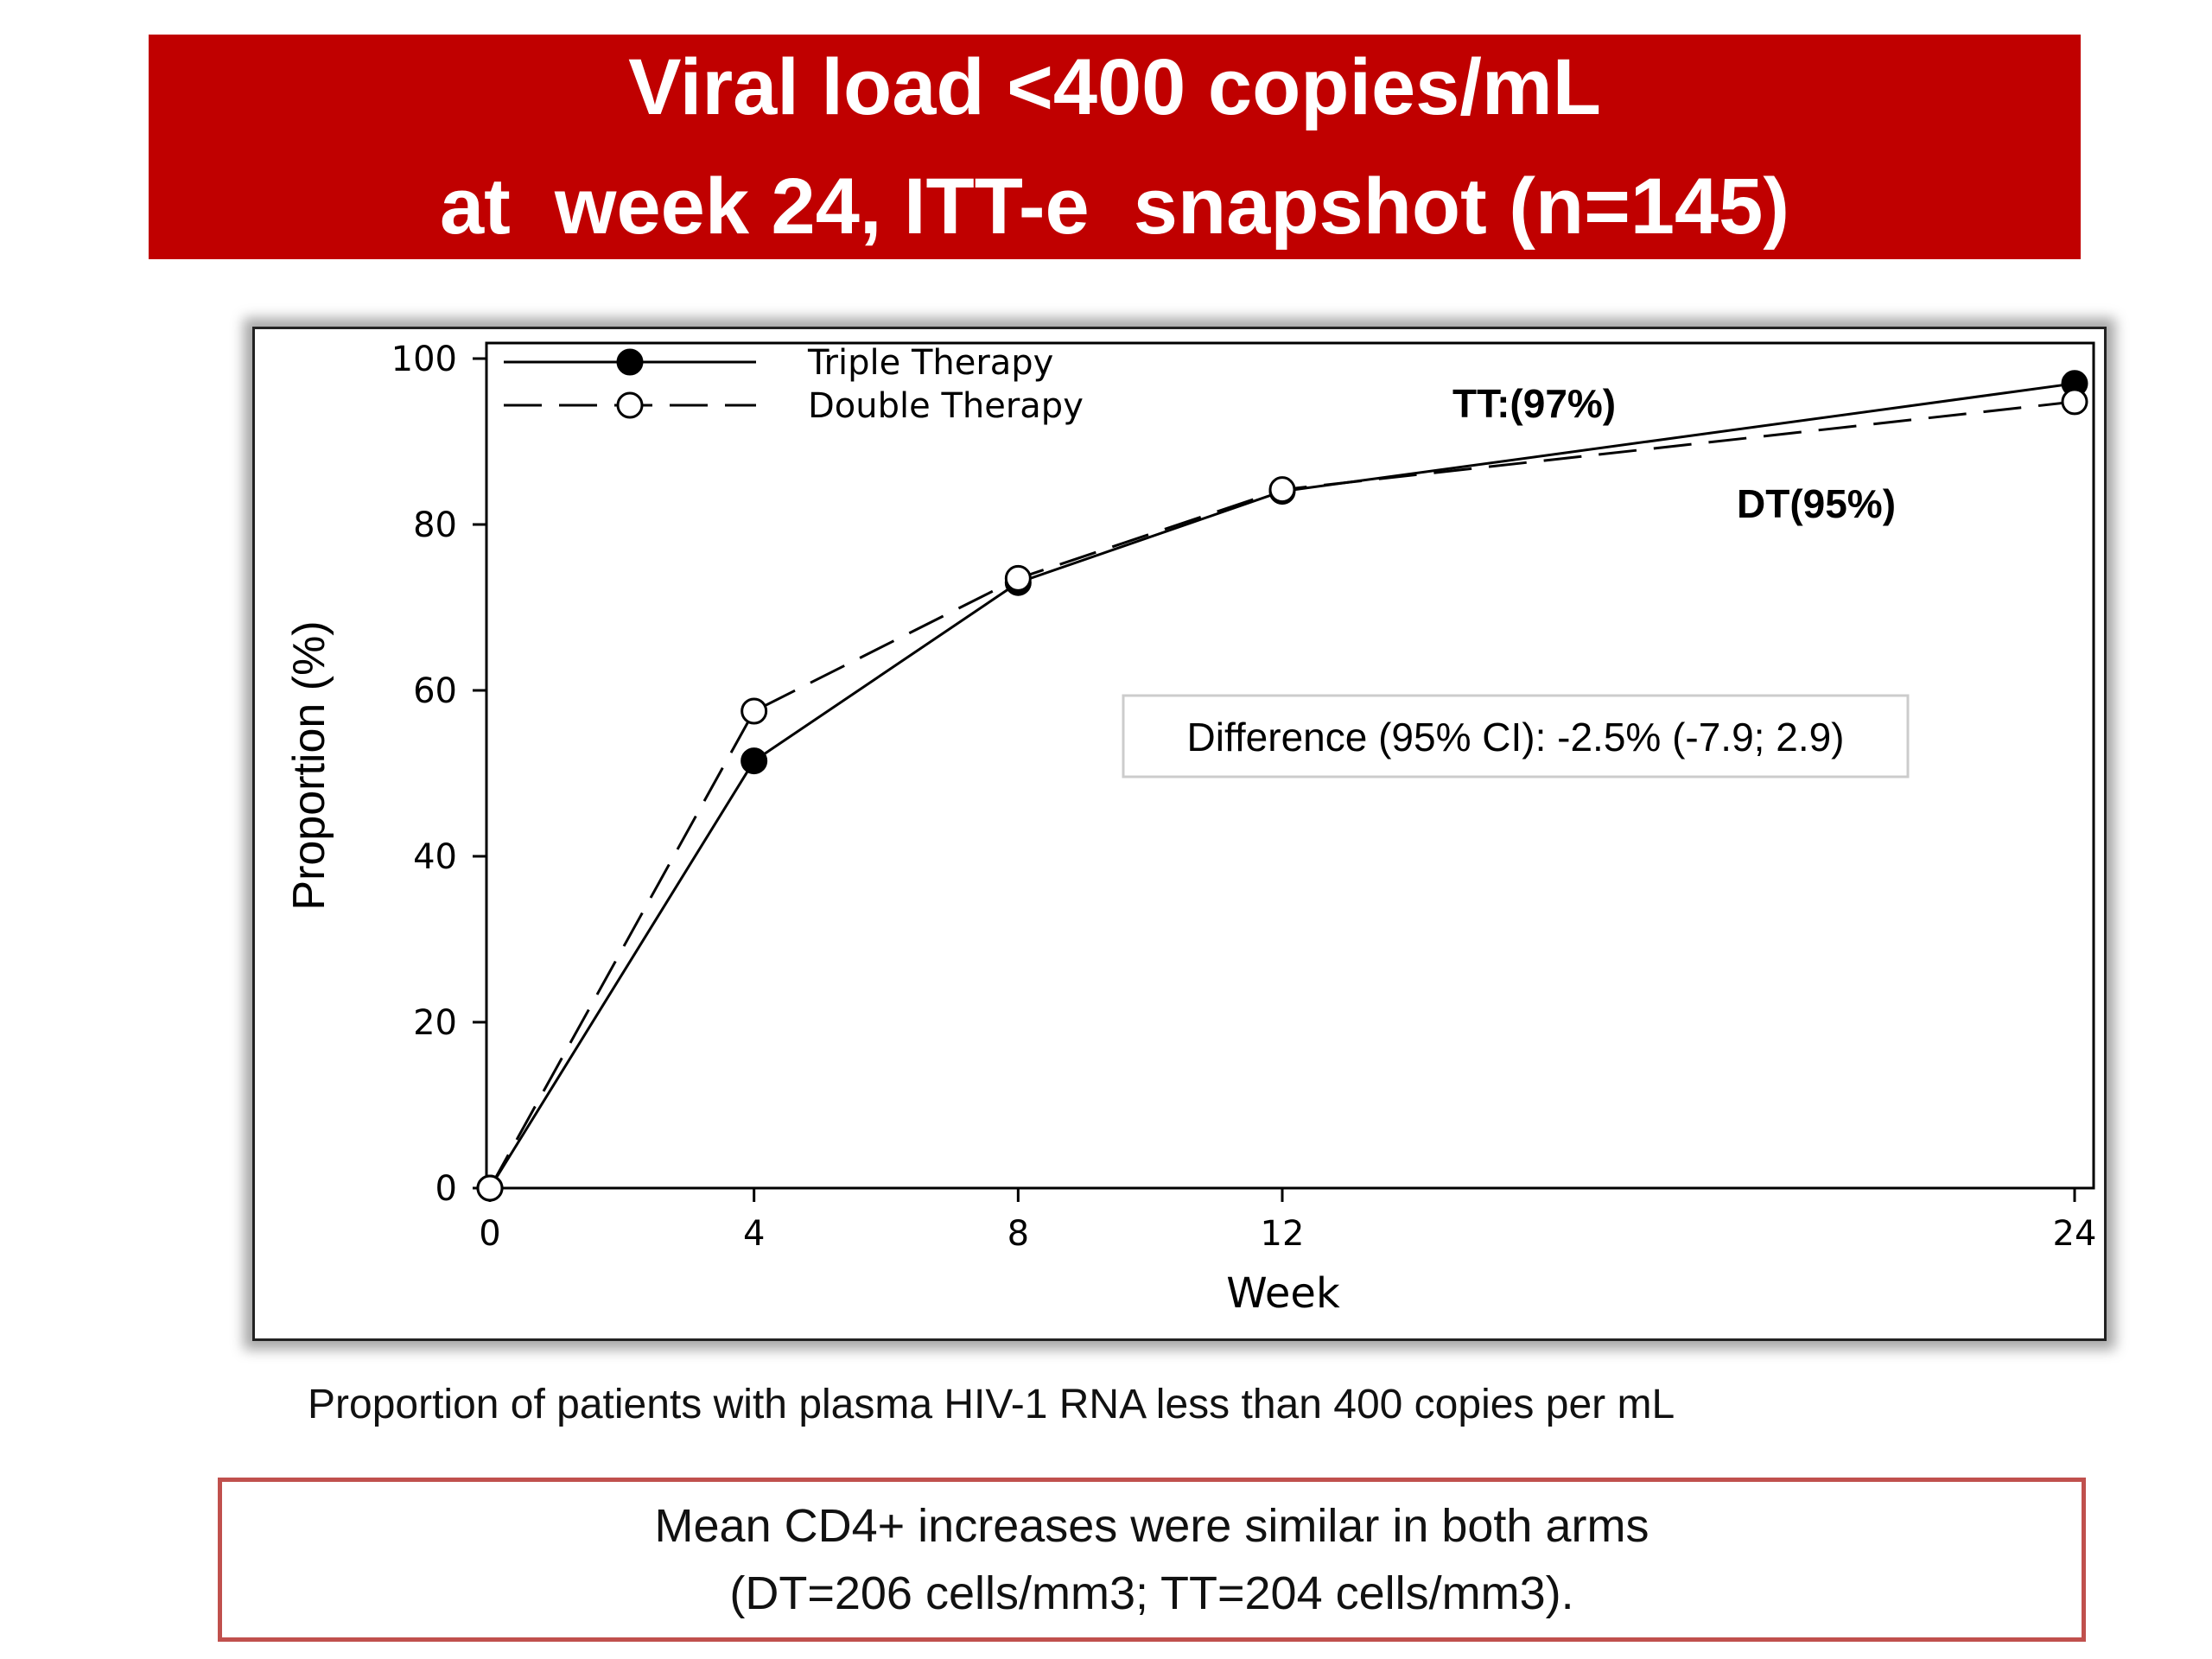 This screenshot has height=1659, width=2212. I want to click on difference-text: Difference (95% CI): -2.5% (-7.9; 2.9), so click(1516, 737).